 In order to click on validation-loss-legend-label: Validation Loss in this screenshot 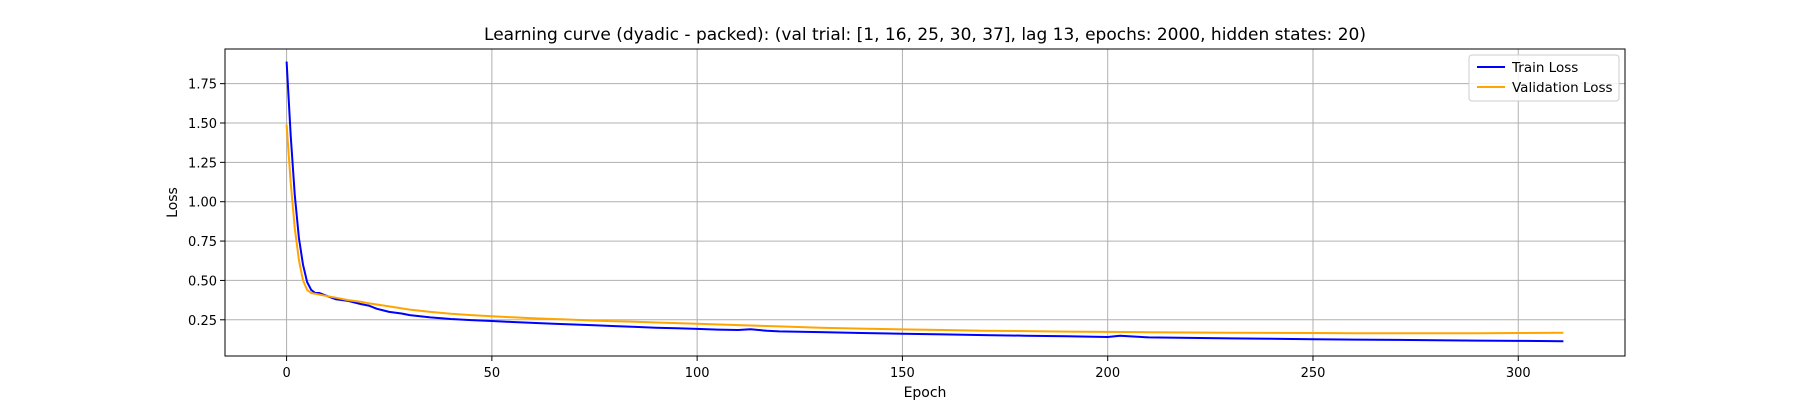, I will do `click(1562, 88)`.